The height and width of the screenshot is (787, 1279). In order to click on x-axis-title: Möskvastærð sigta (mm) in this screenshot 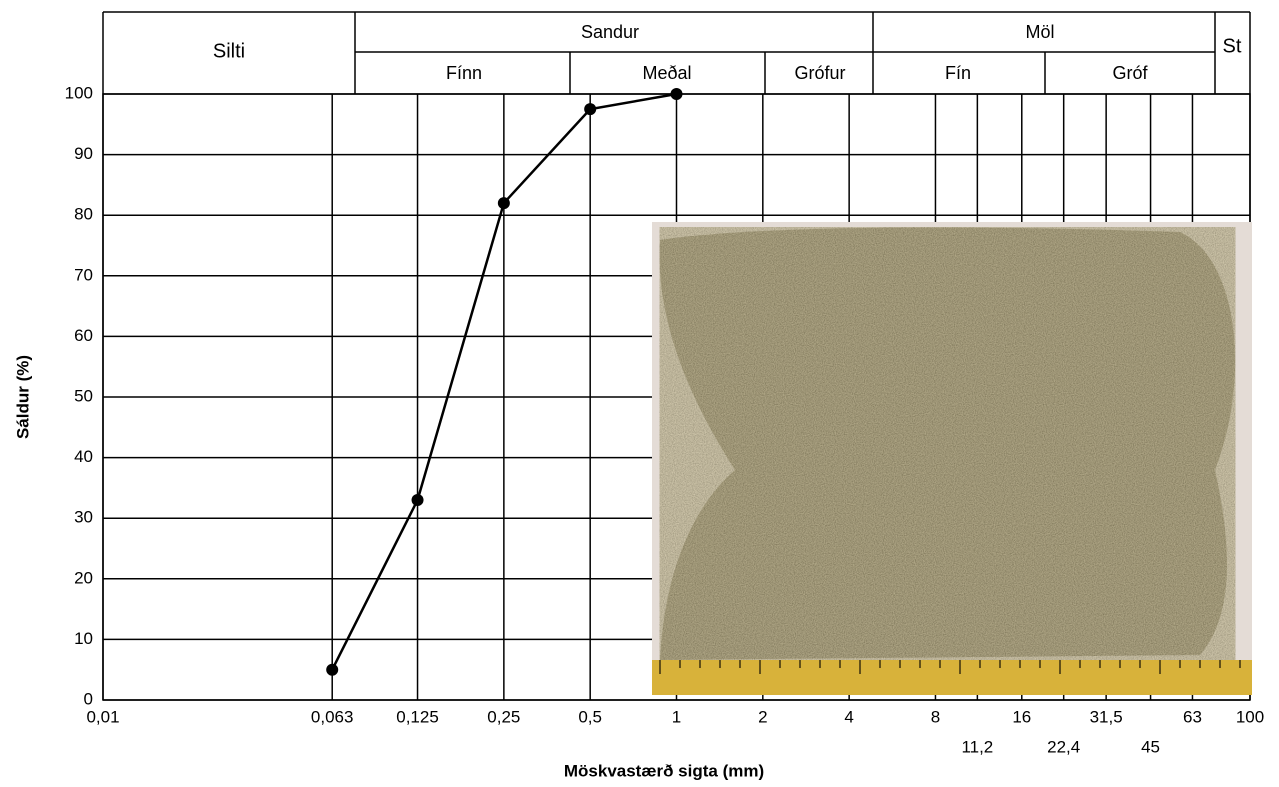, I will do `click(664, 770)`.